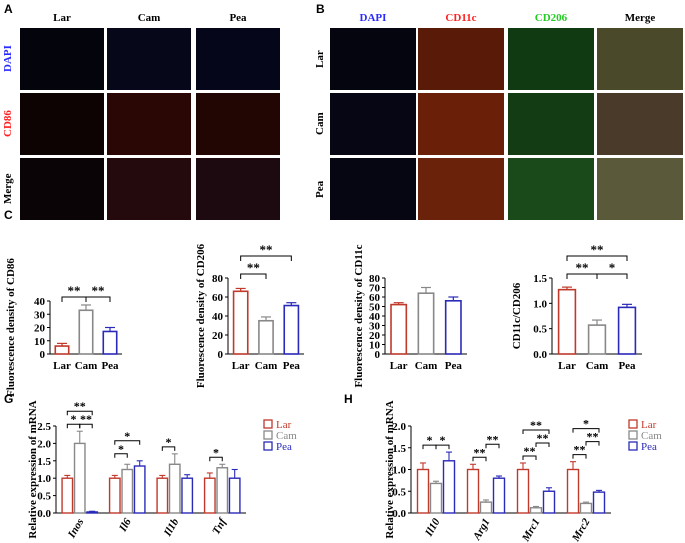 The width and height of the screenshot is (685, 543). Describe the element at coordinates (219, 525) in the screenshot. I see `chart-G-xtick-tnf: Tnf` at that location.